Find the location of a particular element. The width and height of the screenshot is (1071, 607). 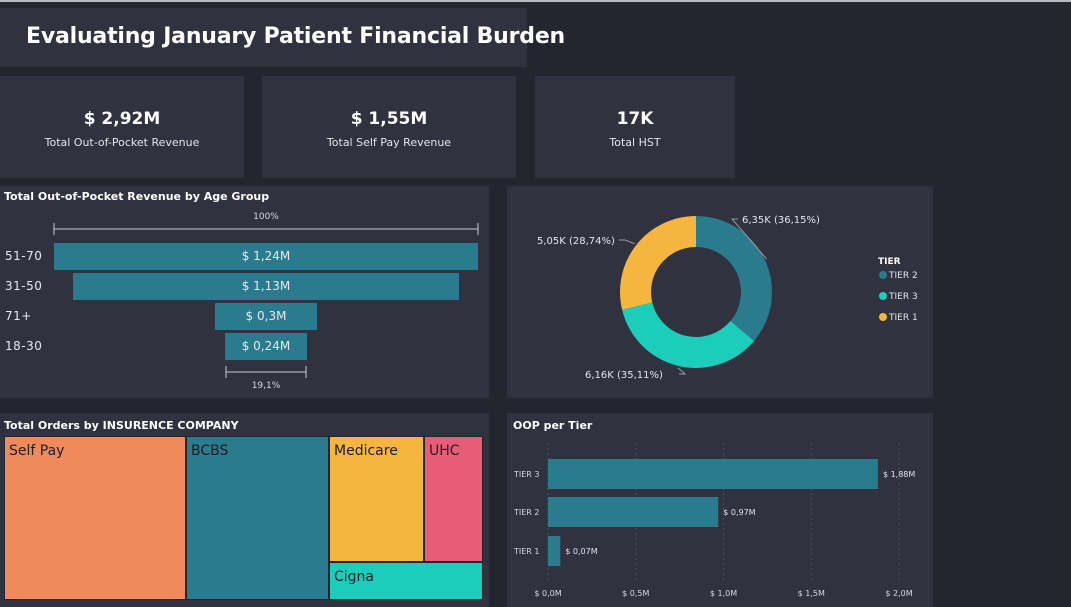

kpi-card-oop-revenue: $ 2,92M Total Out-of-Pocket Revenue is located at coordinates (122, 127).